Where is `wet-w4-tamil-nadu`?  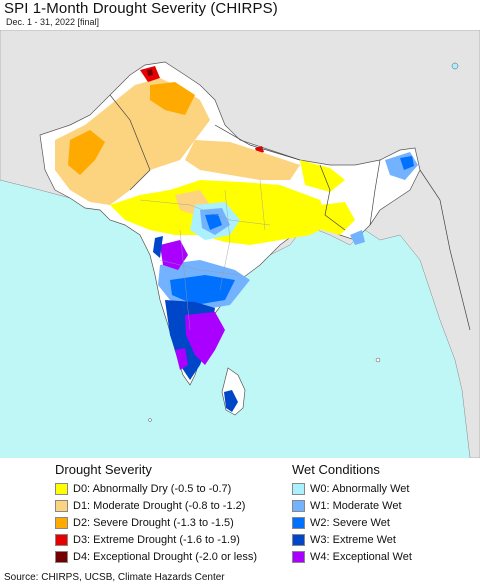
wet-w4-tamil-nadu is located at coordinates (205, 338).